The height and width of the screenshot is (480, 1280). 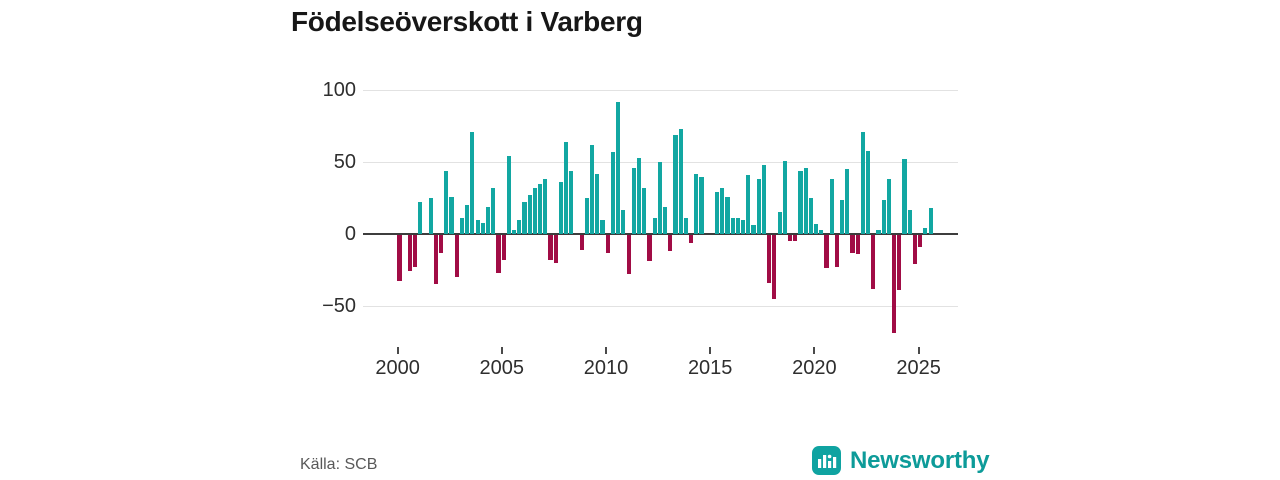 I want to click on source-label: Källa: SCB, so click(x=339, y=464).